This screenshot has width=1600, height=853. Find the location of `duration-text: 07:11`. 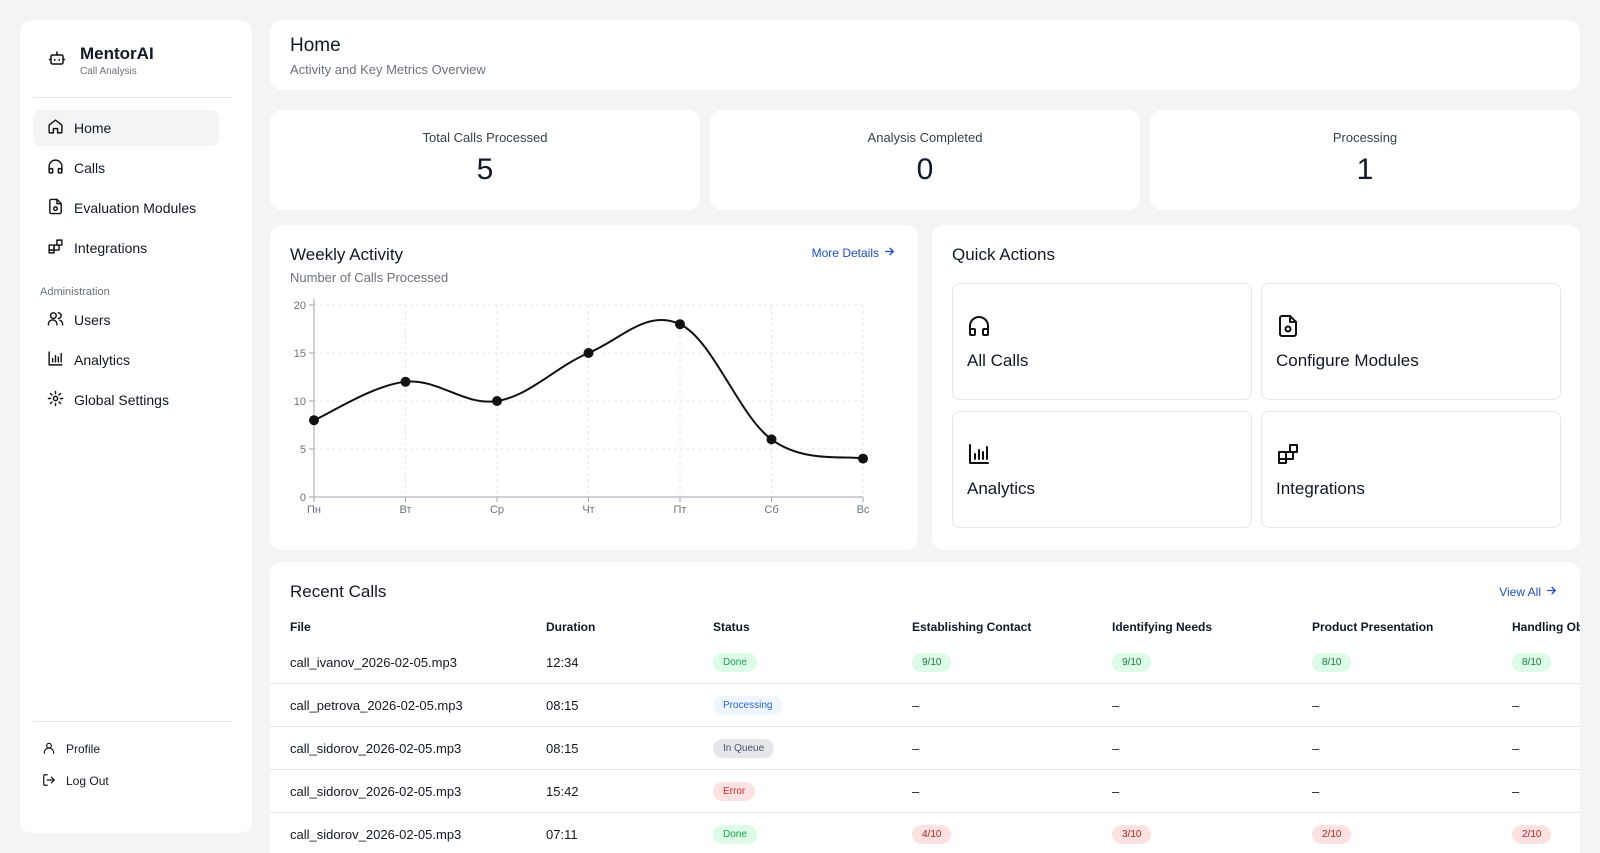

duration-text: 07:11 is located at coordinates (562, 834).